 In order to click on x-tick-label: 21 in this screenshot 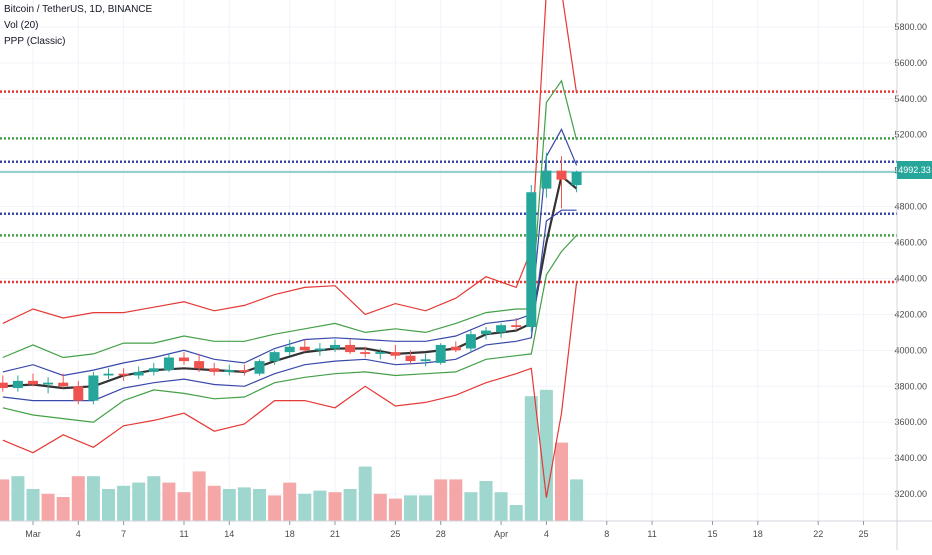, I will do `click(335, 534)`.